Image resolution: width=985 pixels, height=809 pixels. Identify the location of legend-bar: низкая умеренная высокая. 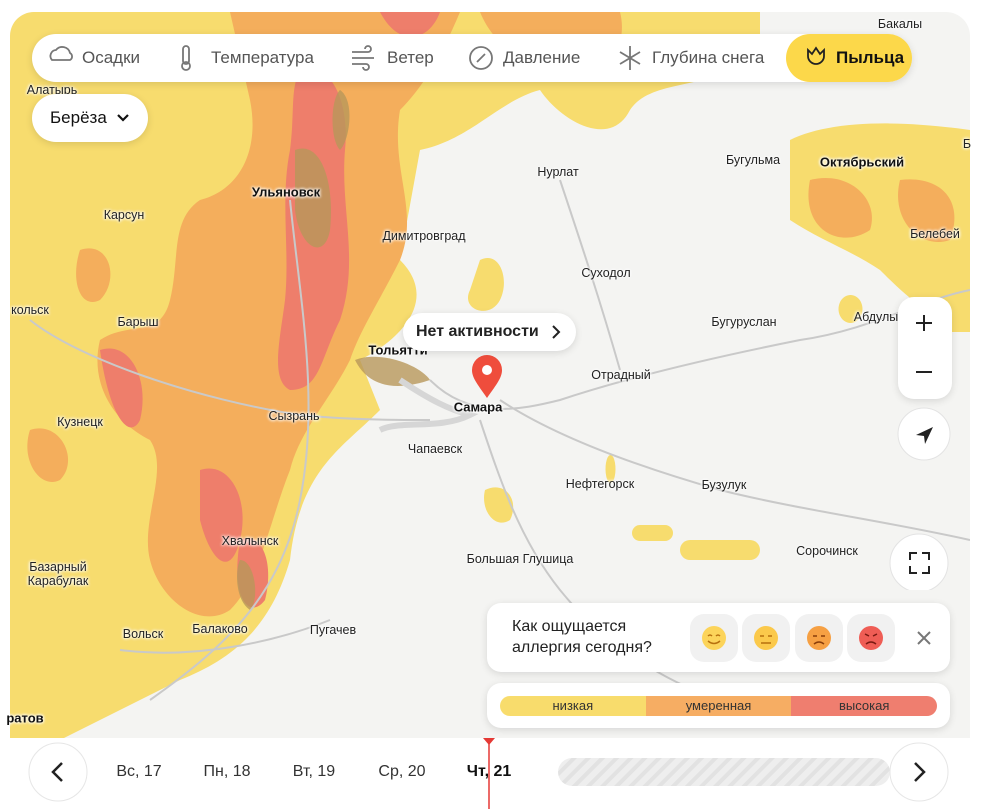
(718, 706).